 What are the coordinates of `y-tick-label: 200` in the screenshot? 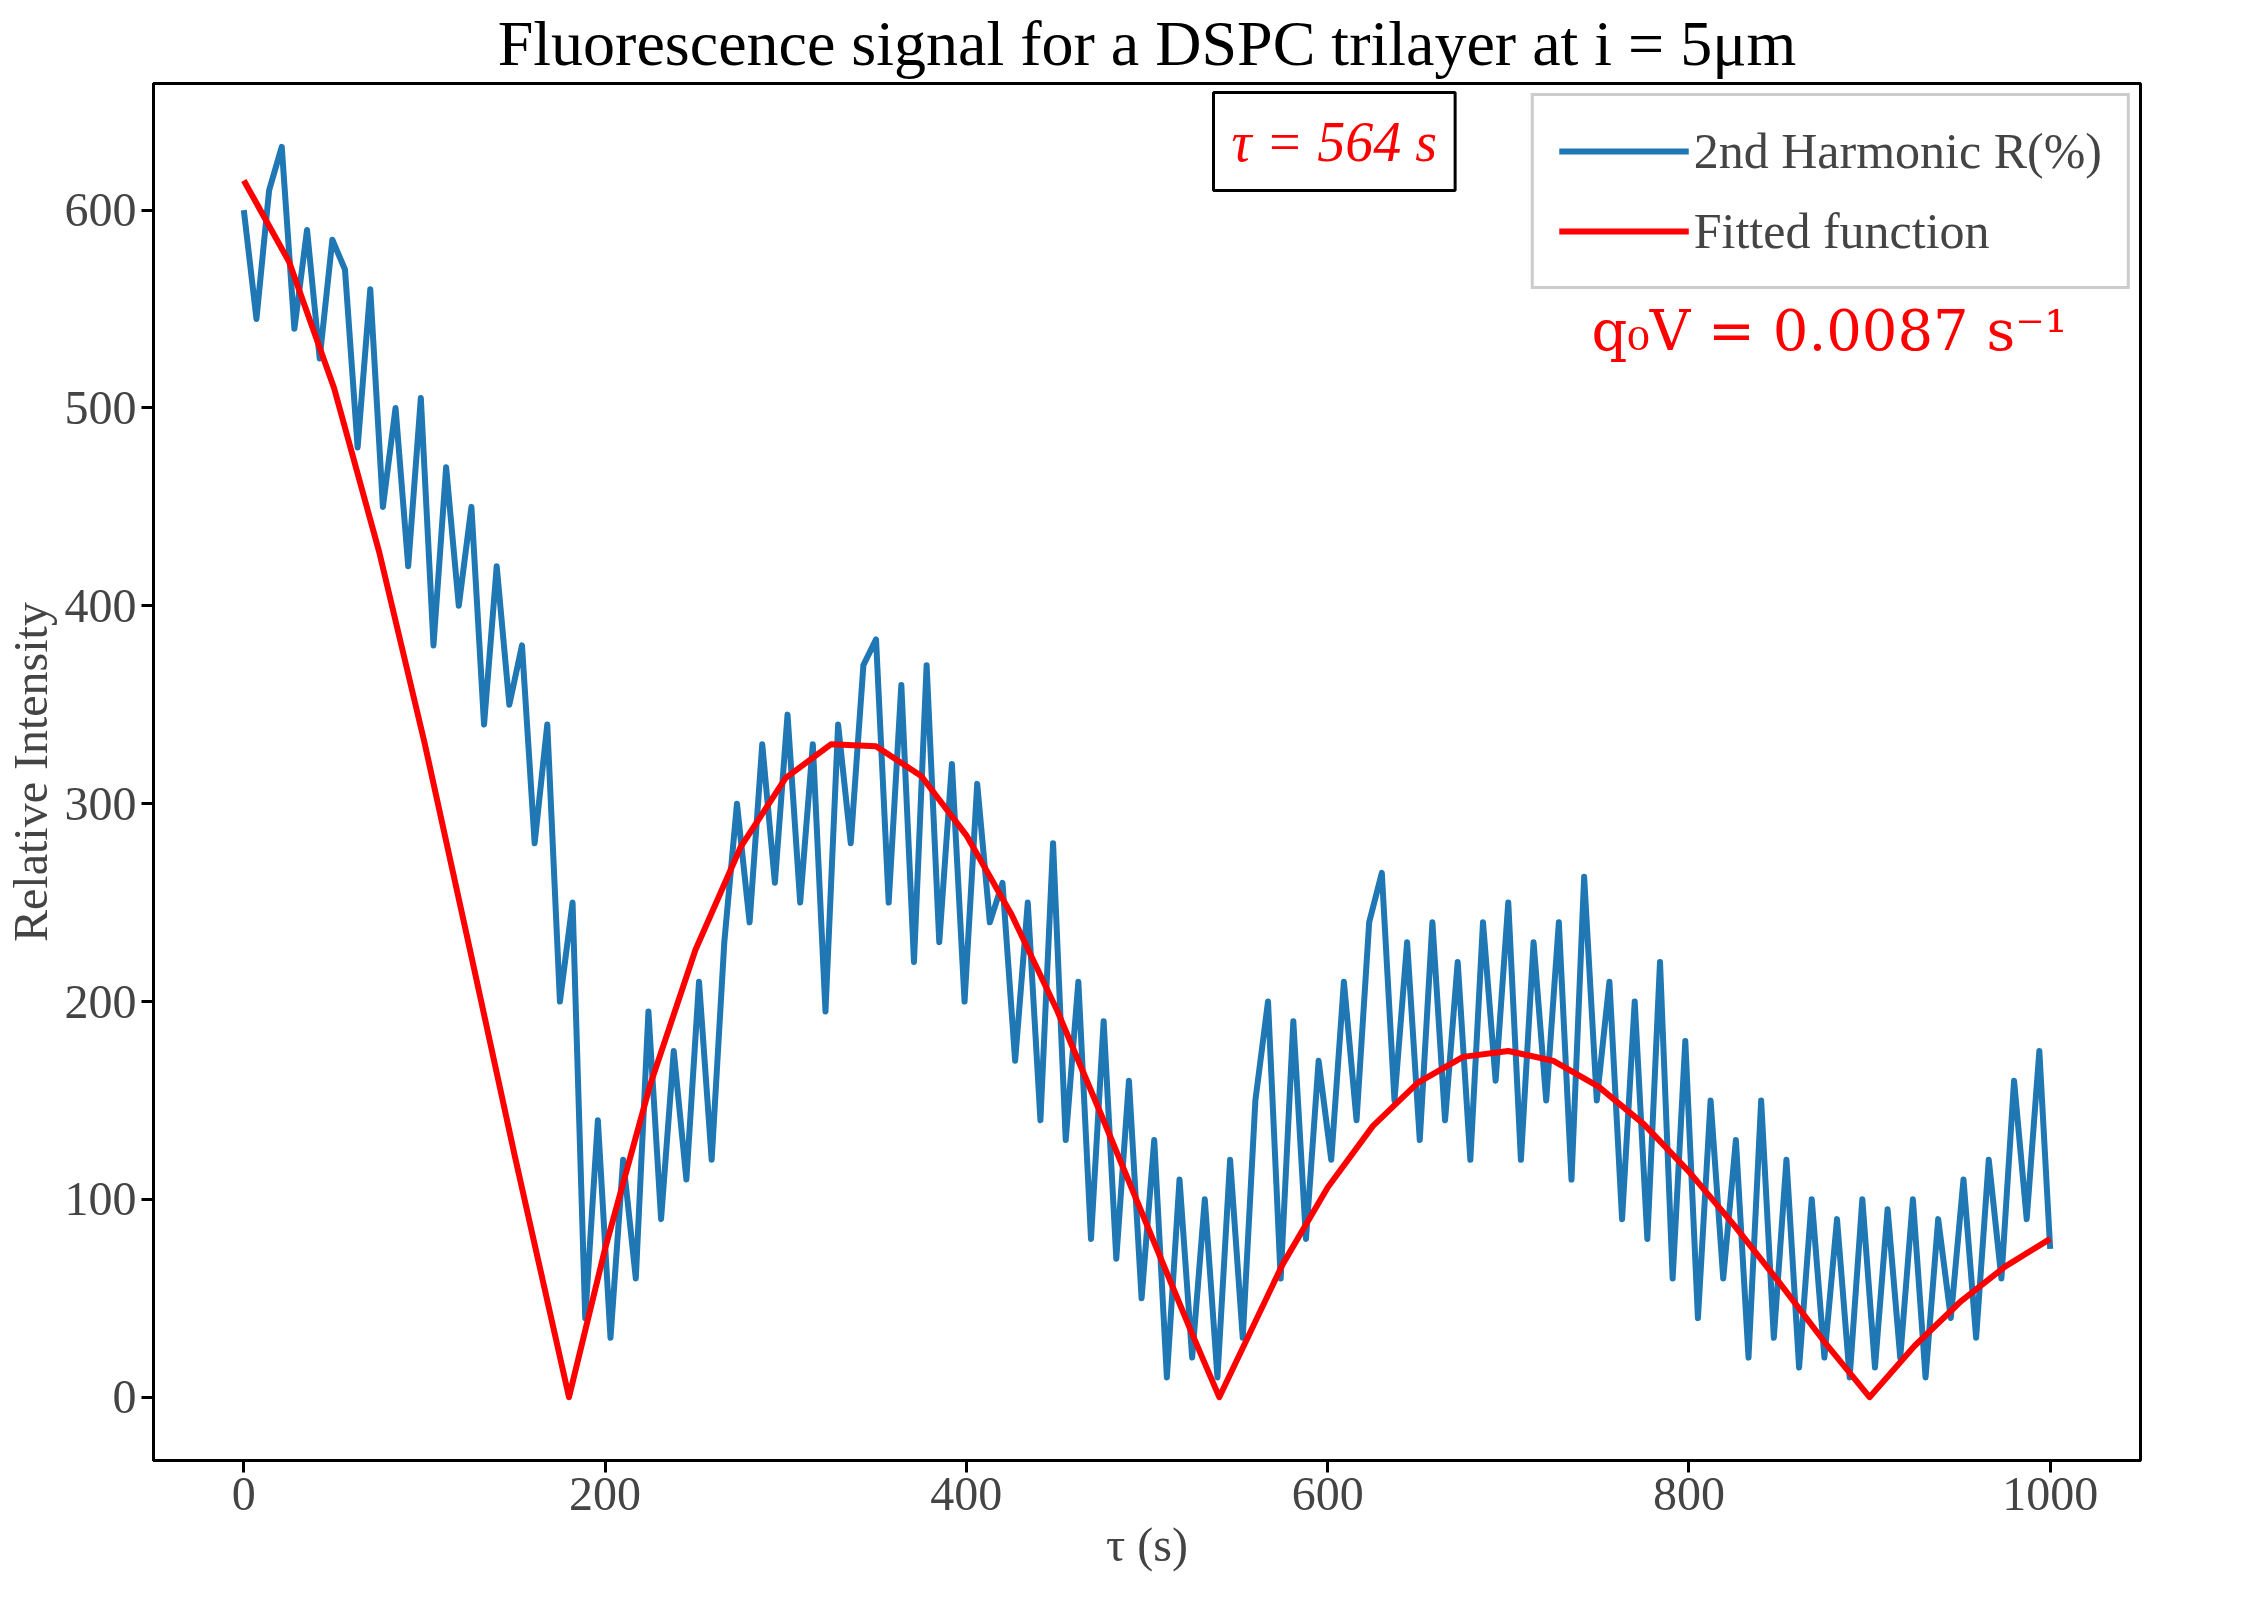 It's located at (100, 1001).